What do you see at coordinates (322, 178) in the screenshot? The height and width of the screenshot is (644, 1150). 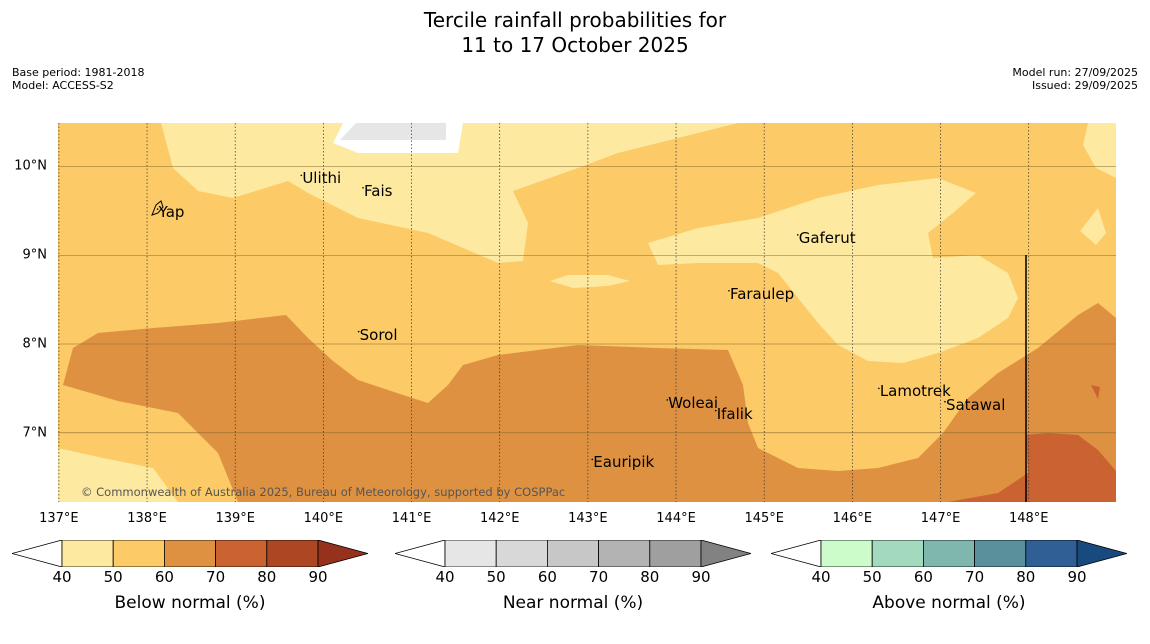 I see `place-label: Ulithi` at bounding box center [322, 178].